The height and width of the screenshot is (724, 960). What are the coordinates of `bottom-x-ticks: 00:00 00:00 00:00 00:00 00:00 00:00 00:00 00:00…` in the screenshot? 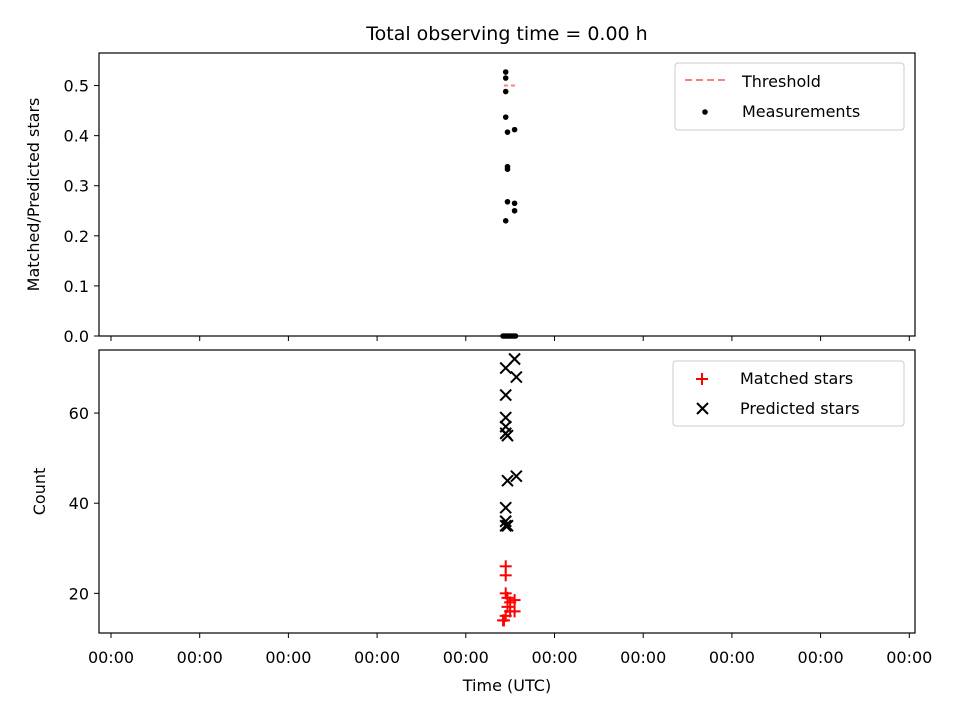 It's located at (510, 650).